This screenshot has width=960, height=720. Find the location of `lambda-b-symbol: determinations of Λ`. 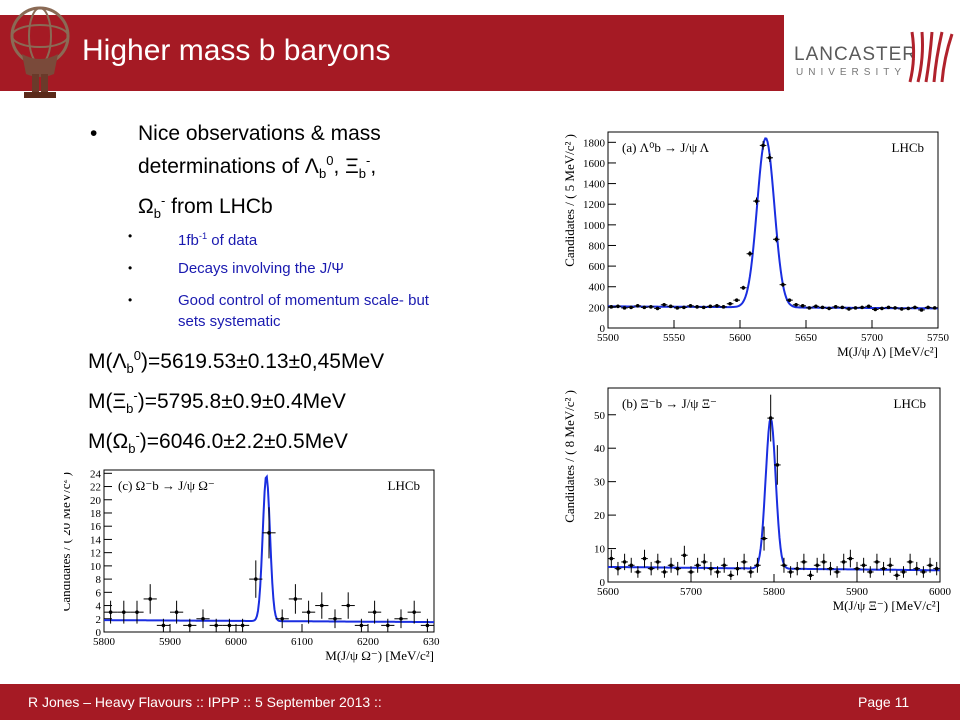

lambda-b-symbol: determinations of Λ is located at coordinates (228, 166).